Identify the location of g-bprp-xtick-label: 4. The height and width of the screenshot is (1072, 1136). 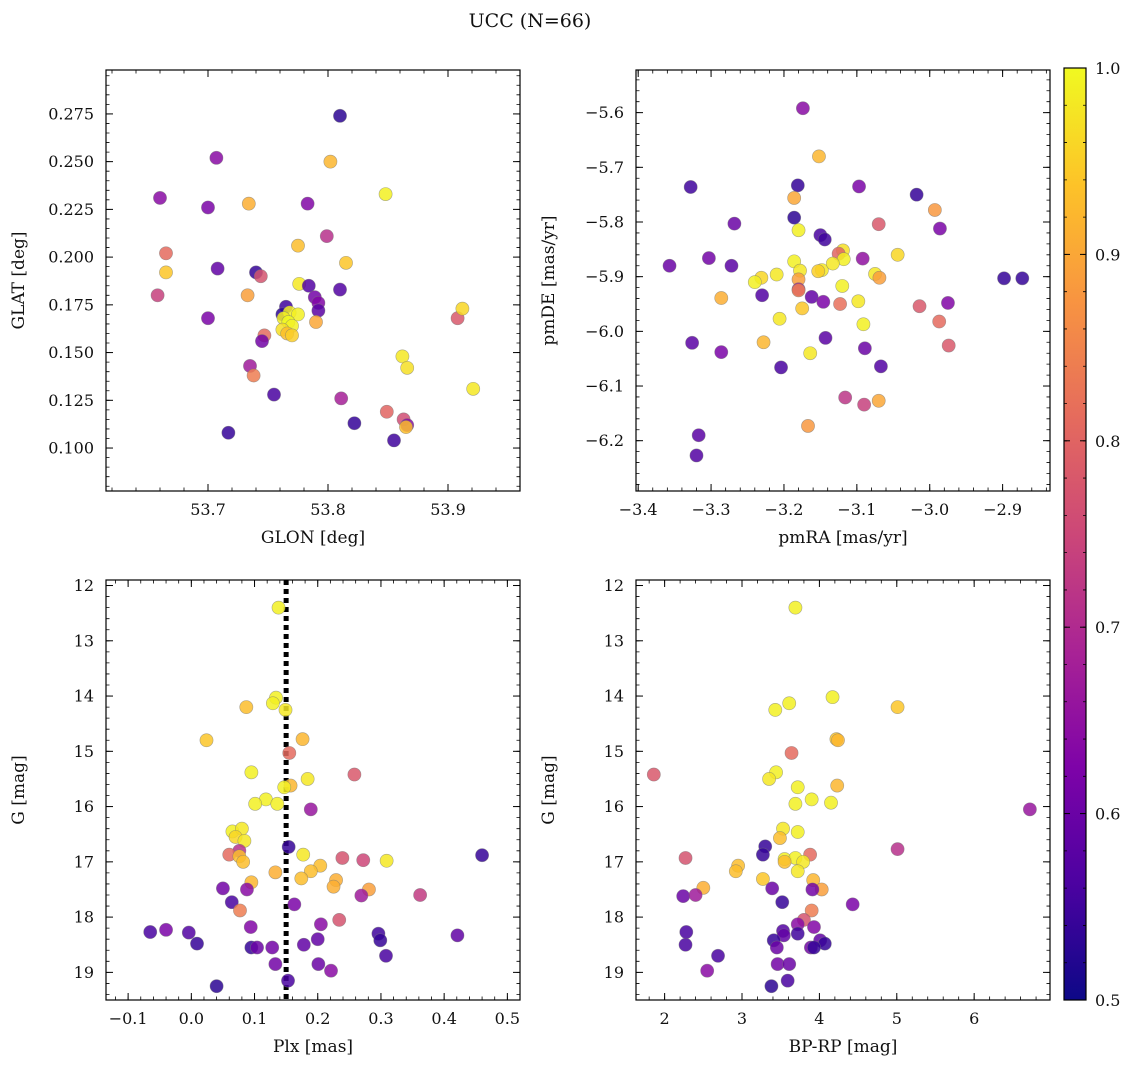
(819, 1018).